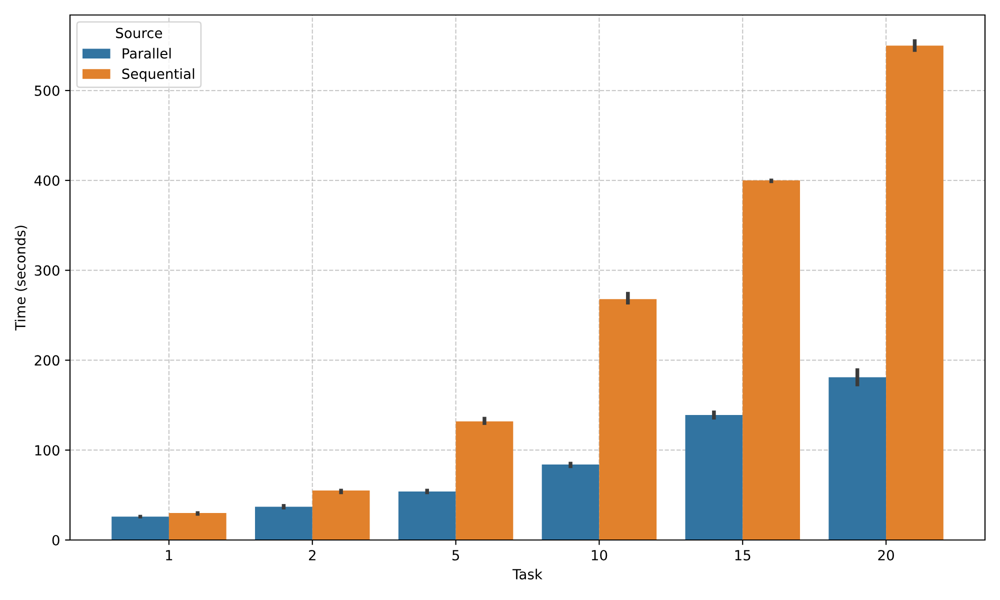 This screenshot has height=600, width=1000. Describe the element at coordinates (47, 360) in the screenshot. I see `y-tick-label: 200` at that location.